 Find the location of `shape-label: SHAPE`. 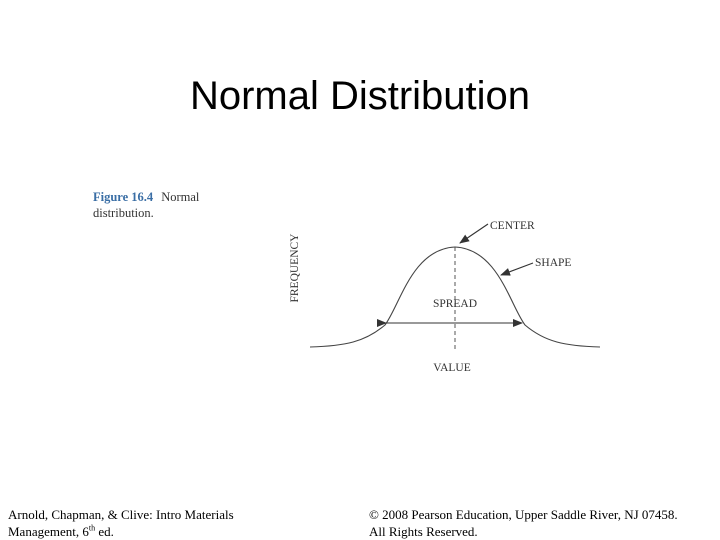

shape-label: SHAPE is located at coordinates (553, 263).